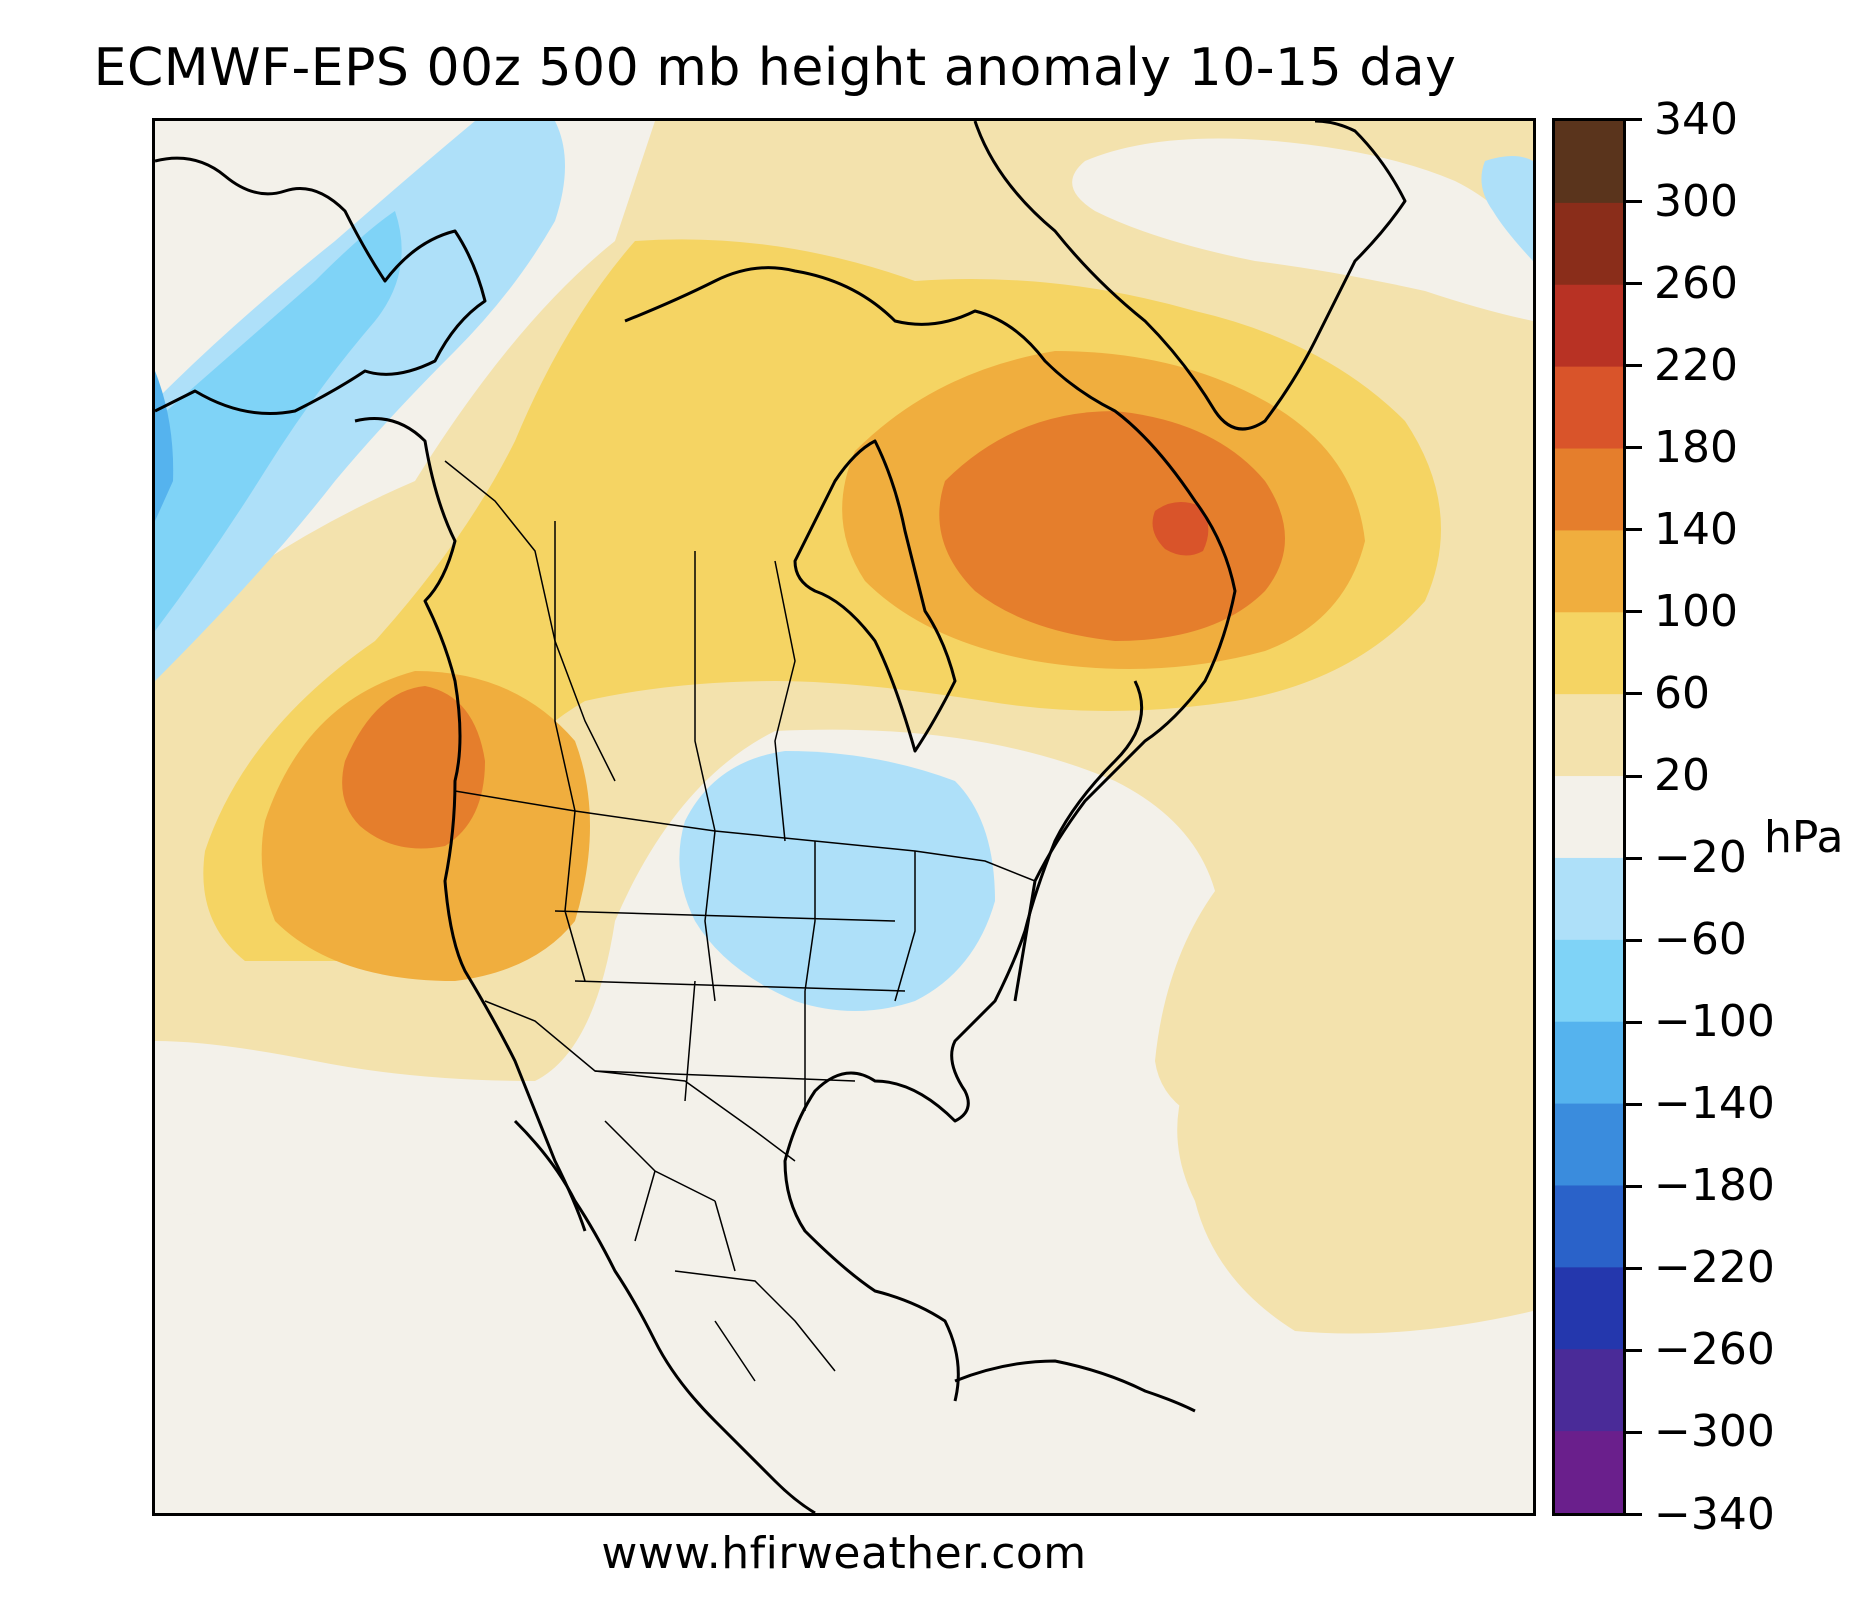  I want to click on border-us-mexico, so click(640, 1081).